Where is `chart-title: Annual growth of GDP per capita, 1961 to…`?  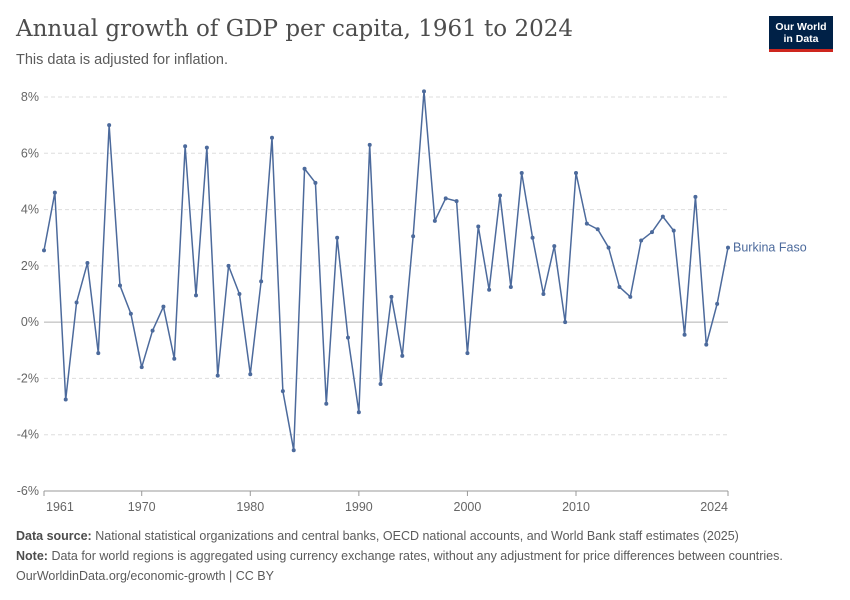
chart-title: Annual growth of GDP per capita, 1961 to… is located at coordinates (294, 29).